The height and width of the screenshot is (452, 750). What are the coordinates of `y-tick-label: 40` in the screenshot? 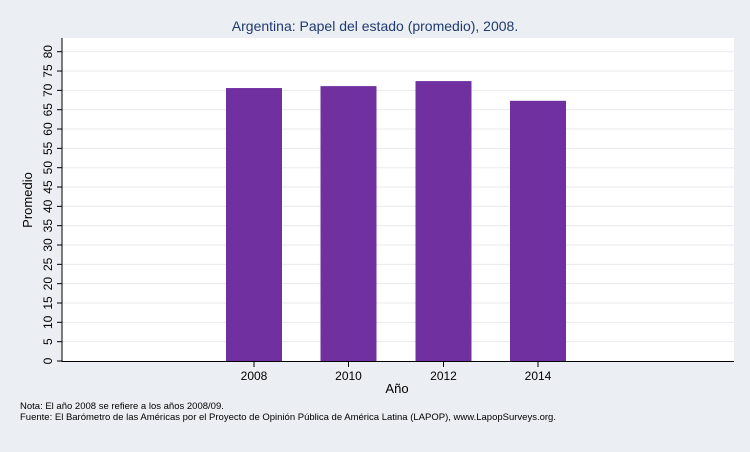 It's located at (48, 206).